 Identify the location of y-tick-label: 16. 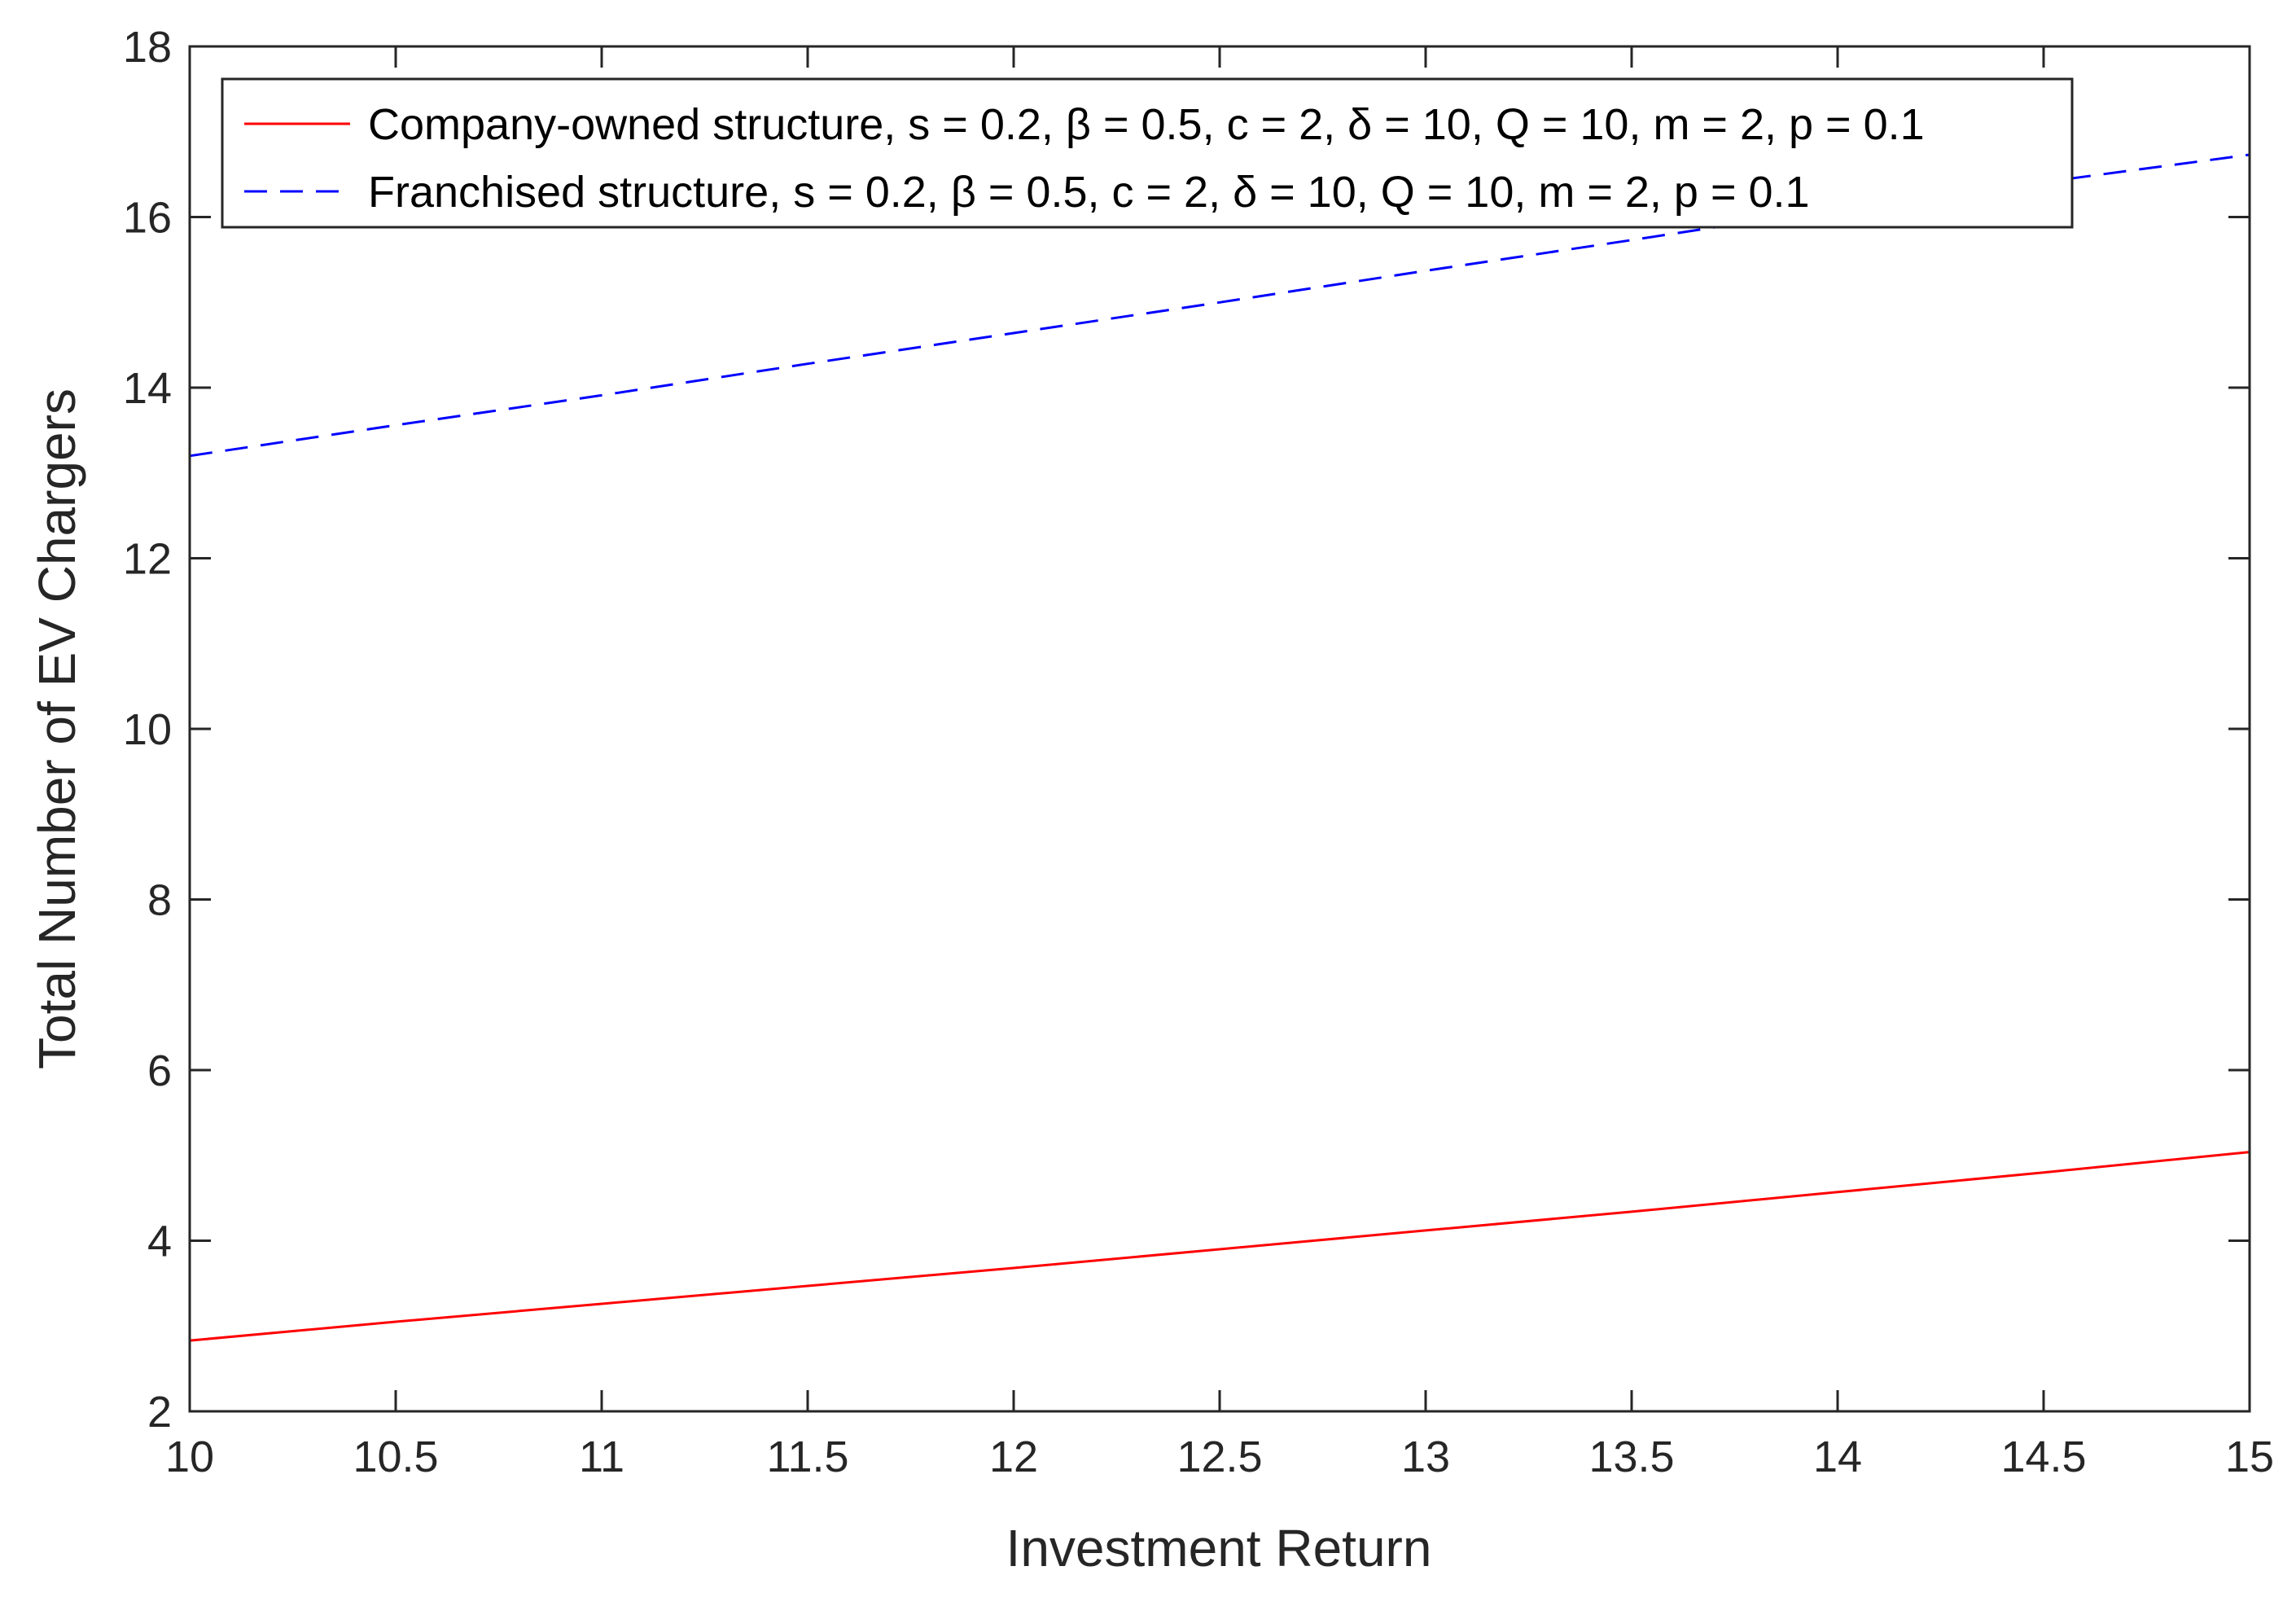
(147, 218).